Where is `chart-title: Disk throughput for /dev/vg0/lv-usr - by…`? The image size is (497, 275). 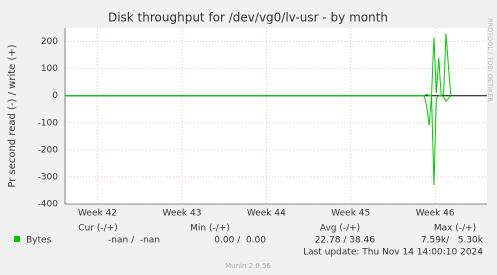 chart-title: Disk throughput for /dev/vg0/lv-usr - by… is located at coordinates (248, 18).